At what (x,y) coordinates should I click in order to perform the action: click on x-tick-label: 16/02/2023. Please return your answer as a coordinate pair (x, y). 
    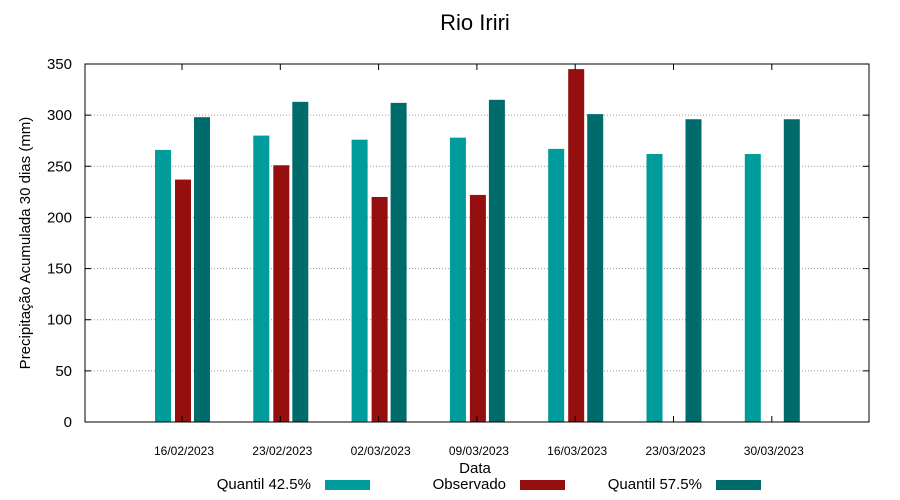
    Looking at the image, I should click on (184, 451).